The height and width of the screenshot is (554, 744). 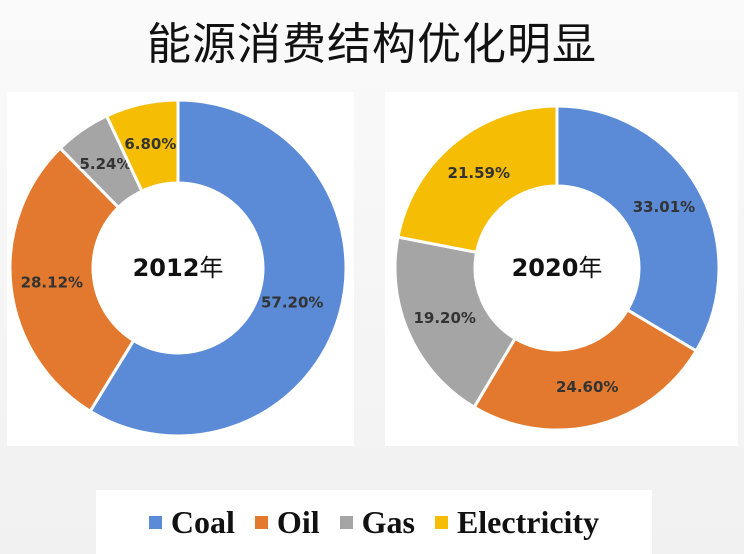 What do you see at coordinates (585, 369) in the screenshot?
I see `slice-oil-2020` at bounding box center [585, 369].